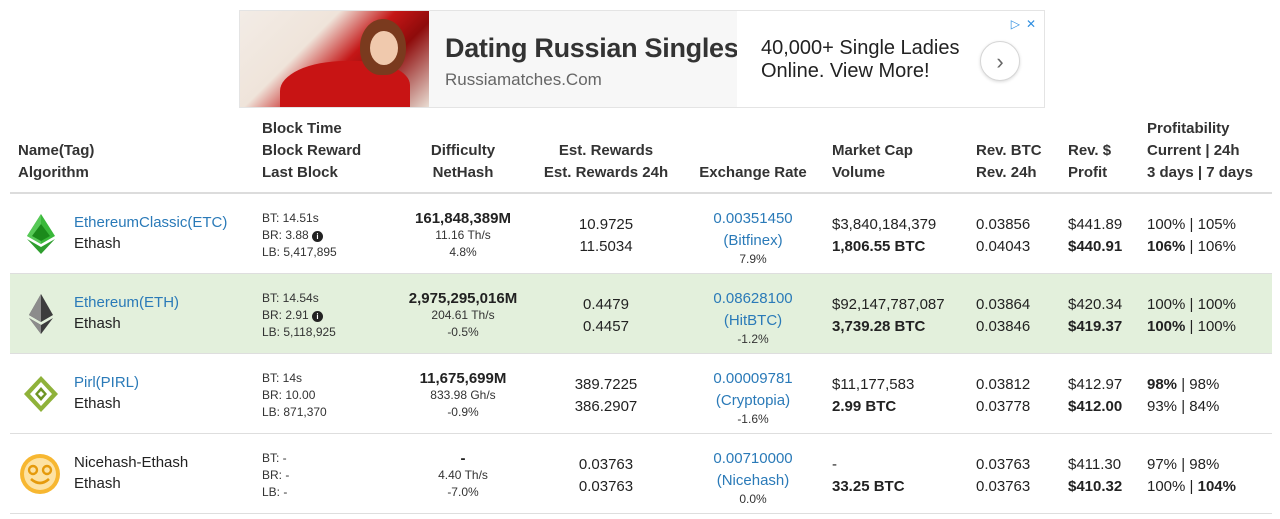 This screenshot has height=519, width=1280. What do you see at coordinates (753, 172) in the screenshot?
I see `header-exchange-rate: Exchange Rate` at bounding box center [753, 172].